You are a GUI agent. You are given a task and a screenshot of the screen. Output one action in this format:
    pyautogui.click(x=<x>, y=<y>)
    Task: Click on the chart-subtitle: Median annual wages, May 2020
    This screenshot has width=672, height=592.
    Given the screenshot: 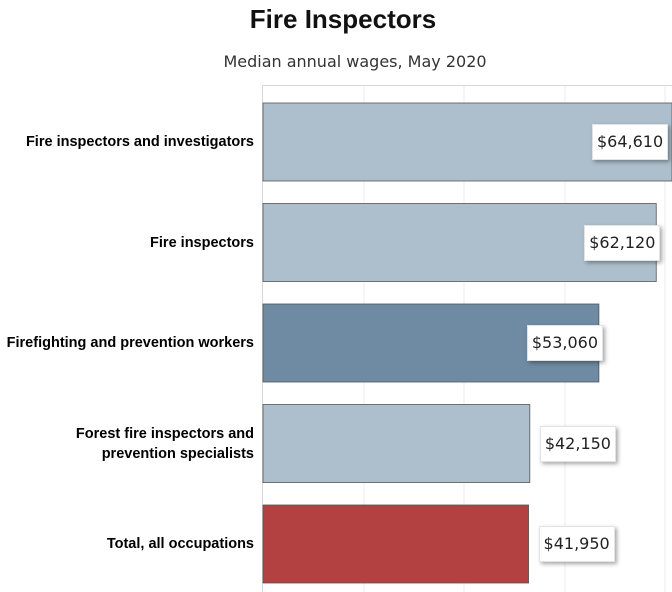 What is the action you would take?
    pyautogui.click(x=355, y=61)
    